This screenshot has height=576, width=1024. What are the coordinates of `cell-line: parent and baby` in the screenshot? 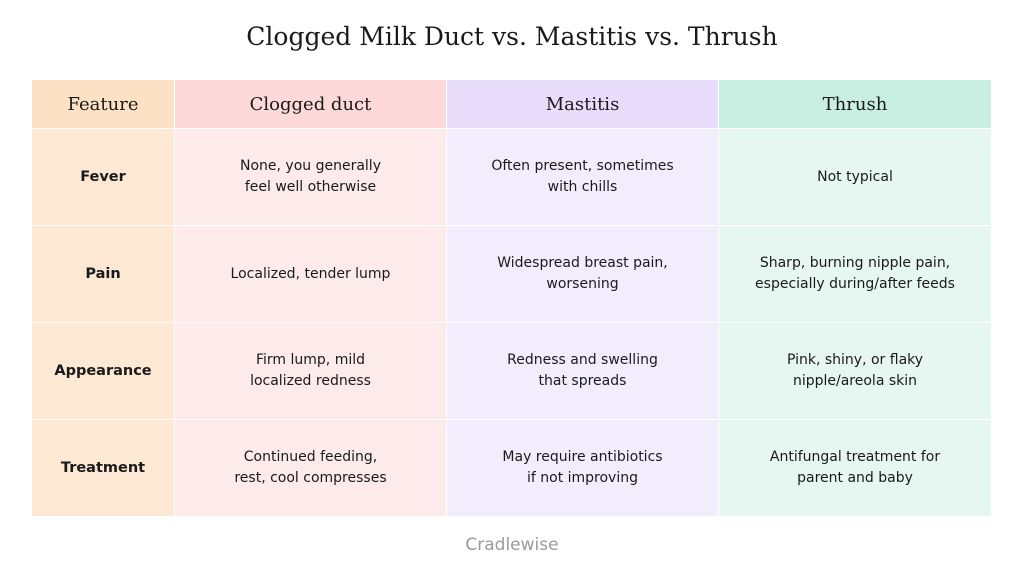 It's located at (855, 478).